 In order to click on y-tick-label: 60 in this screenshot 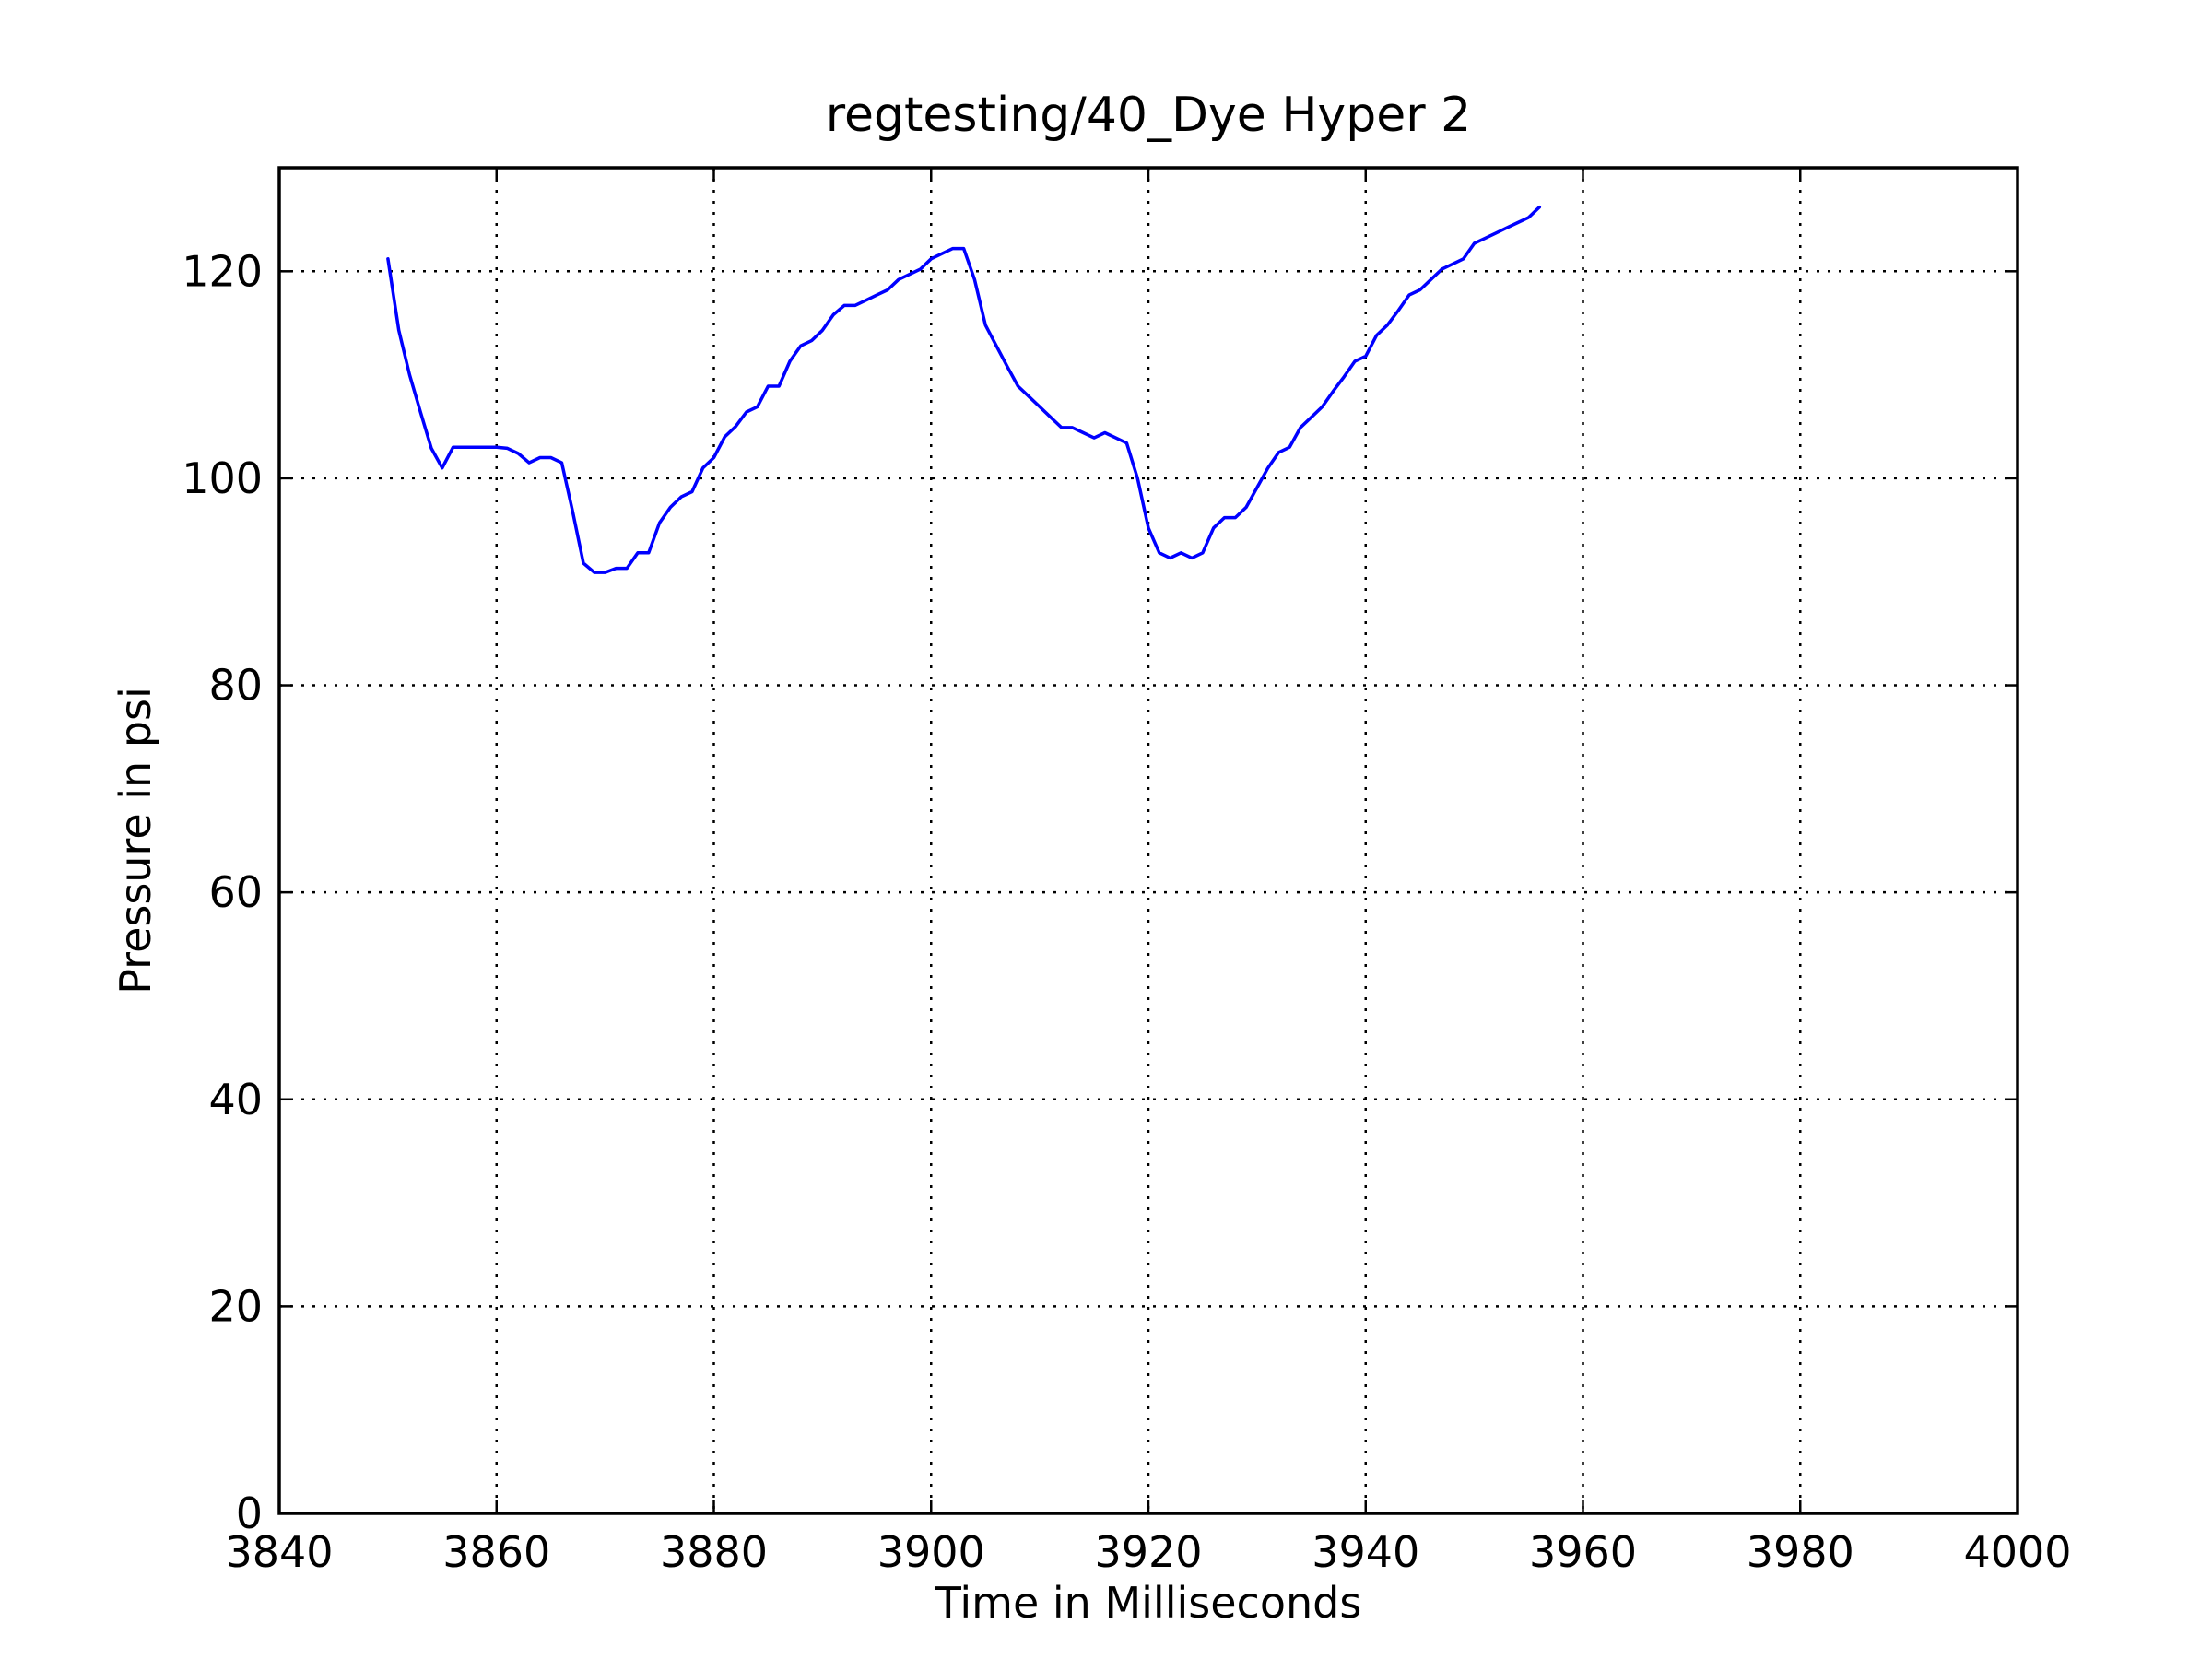, I will do `click(235, 892)`.